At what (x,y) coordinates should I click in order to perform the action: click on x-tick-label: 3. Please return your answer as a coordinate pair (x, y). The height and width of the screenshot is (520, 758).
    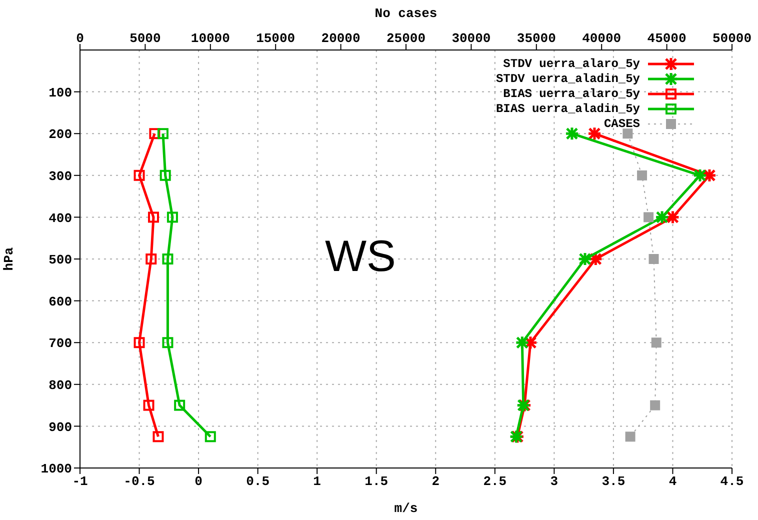
    Looking at the image, I should click on (554, 482).